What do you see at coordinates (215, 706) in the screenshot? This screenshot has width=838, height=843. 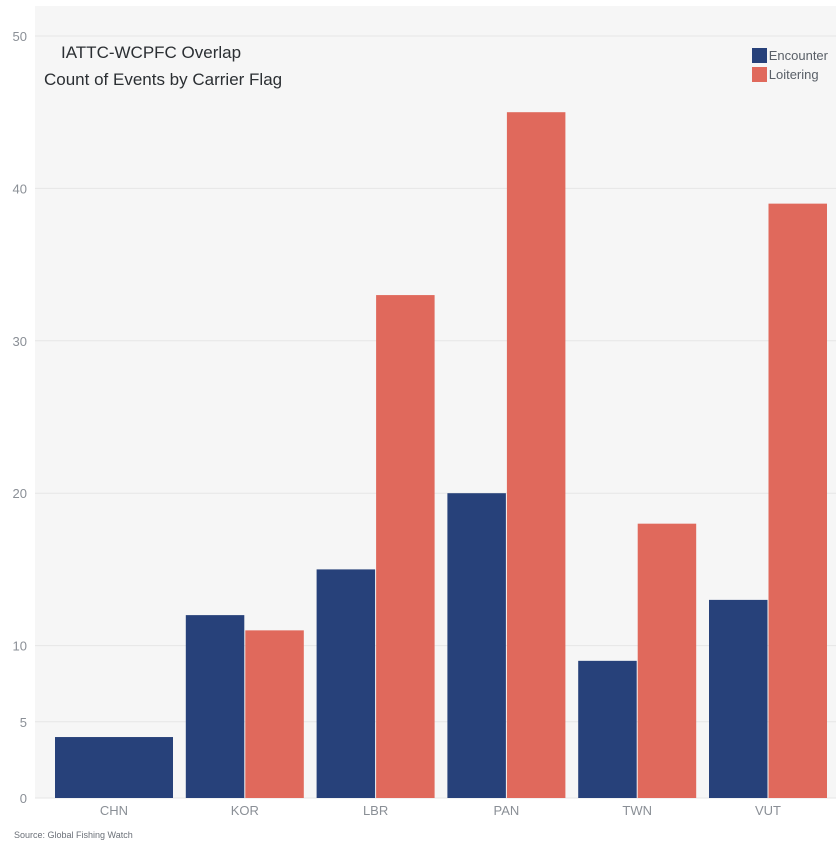 I see `bar-encounter-kor` at bounding box center [215, 706].